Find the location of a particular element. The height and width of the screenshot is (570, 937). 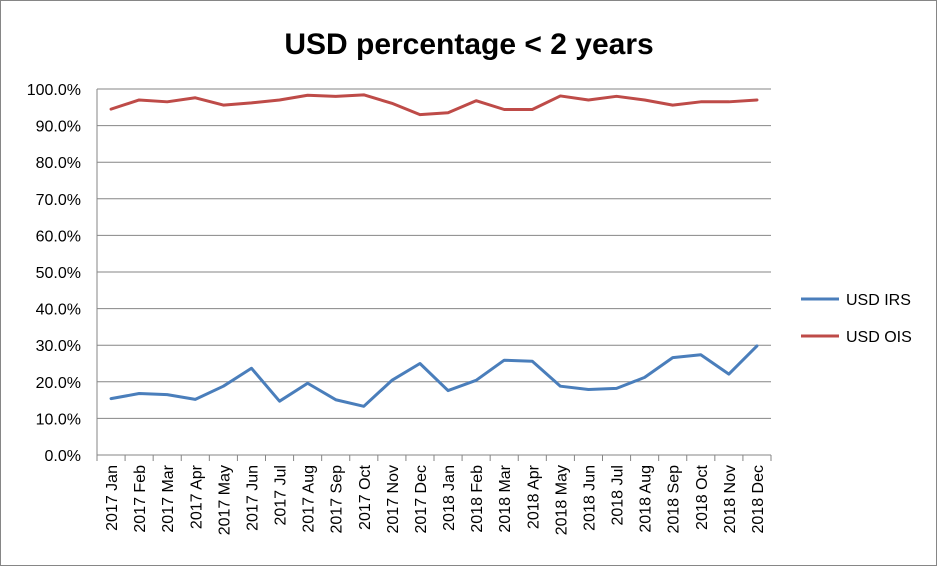

x-tick-label: 2018 Sep is located at coordinates (674, 499).